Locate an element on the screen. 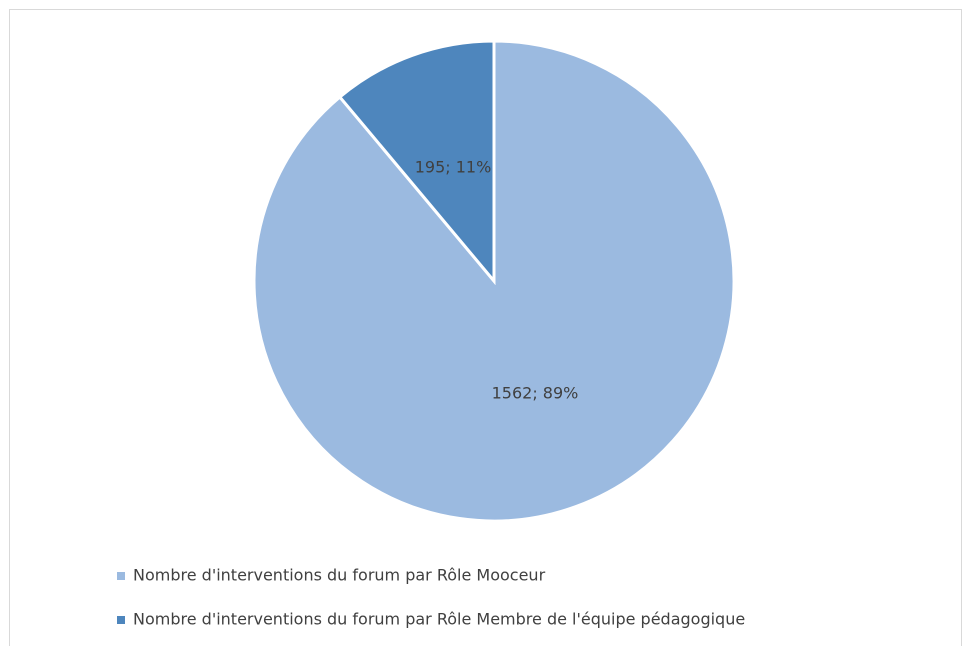 This screenshot has height=646, width=971. data-label: 195; 11% is located at coordinates (453, 167).